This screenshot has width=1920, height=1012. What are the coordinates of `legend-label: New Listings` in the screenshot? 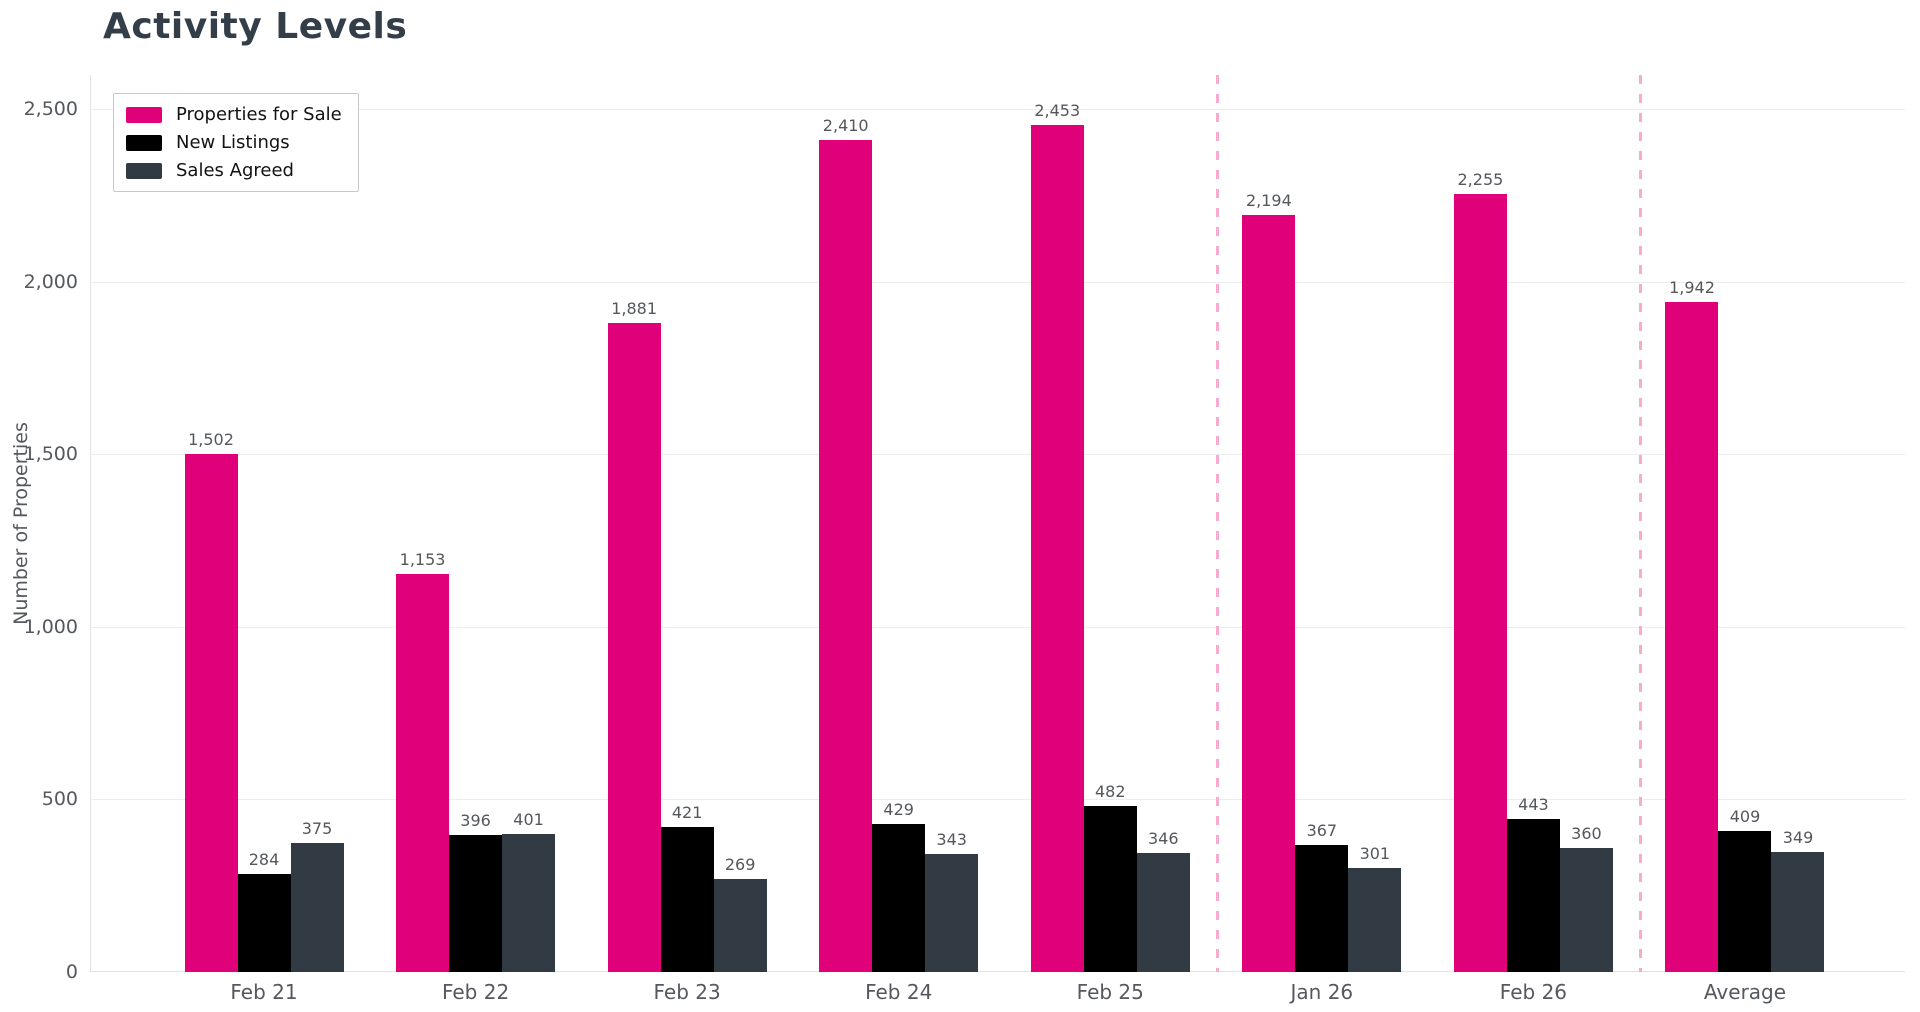 It's located at (233, 142).